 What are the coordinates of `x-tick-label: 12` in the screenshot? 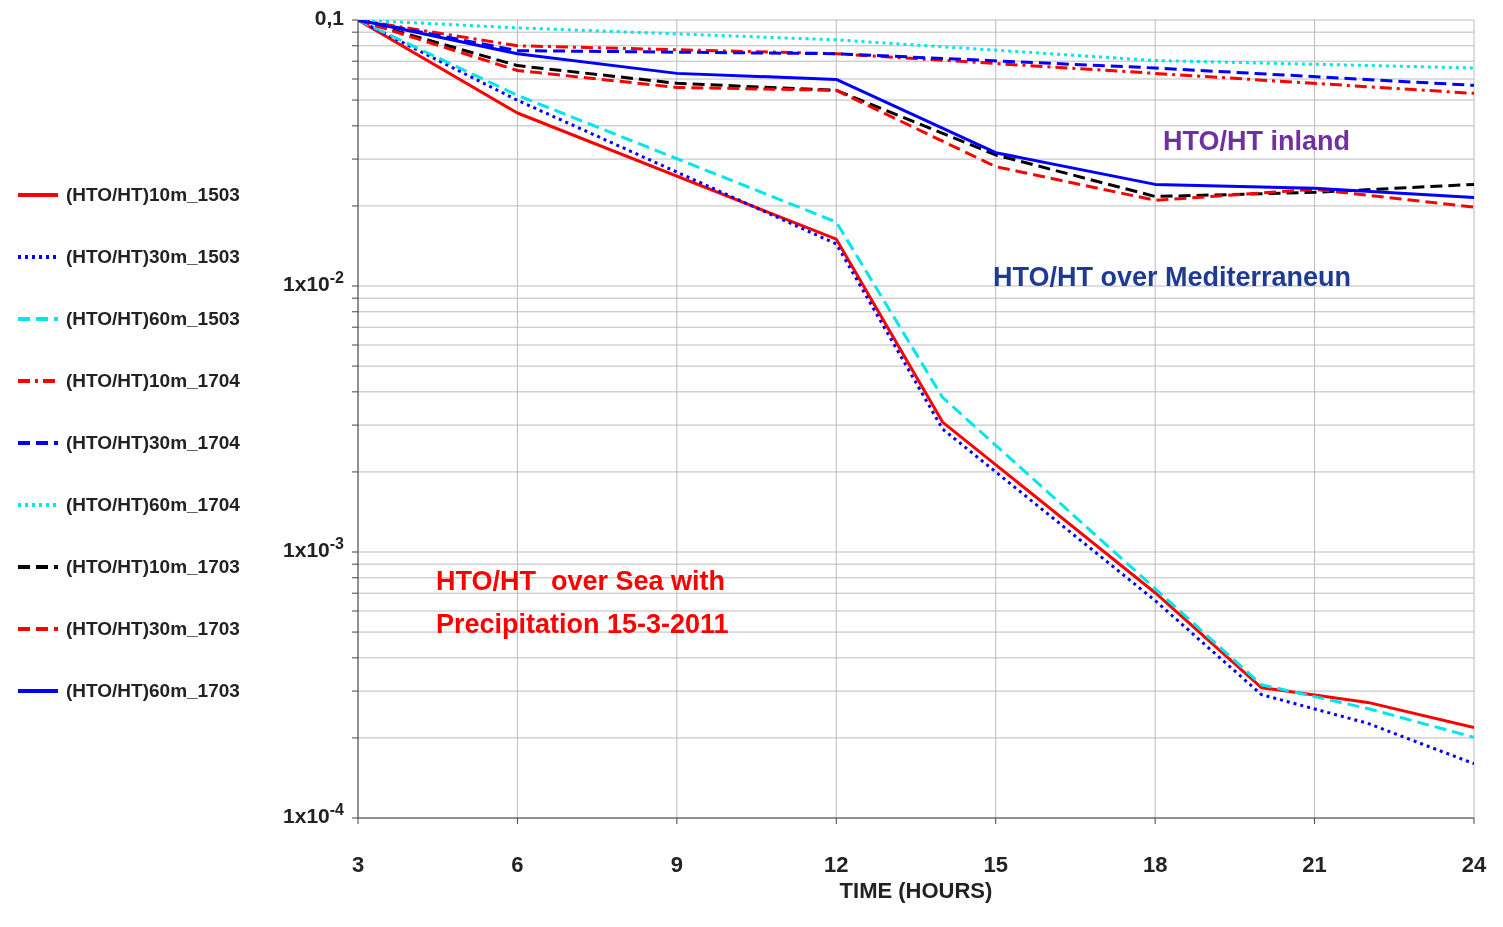 It's located at (836, 864).